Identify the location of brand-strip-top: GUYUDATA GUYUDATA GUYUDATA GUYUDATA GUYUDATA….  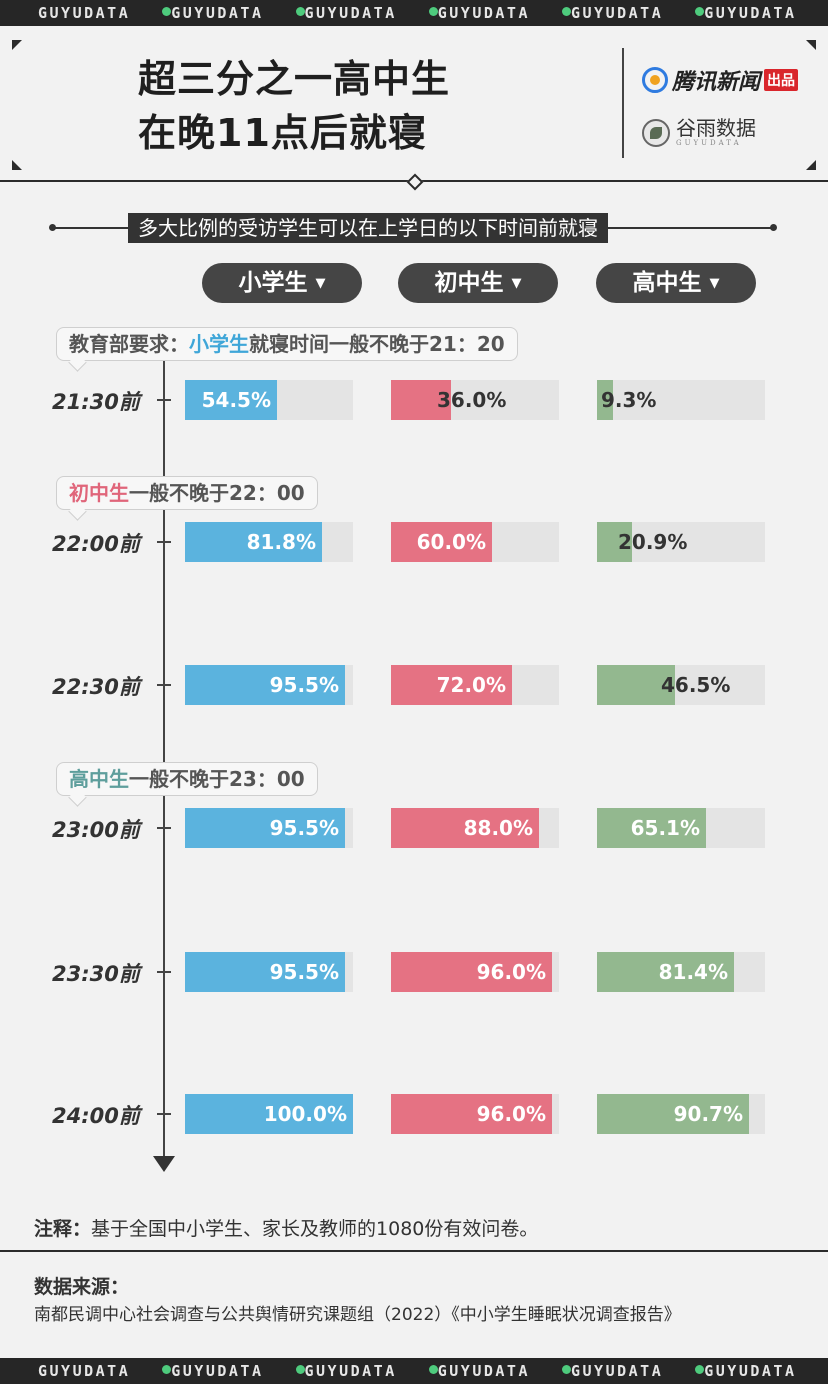
(414, 13).